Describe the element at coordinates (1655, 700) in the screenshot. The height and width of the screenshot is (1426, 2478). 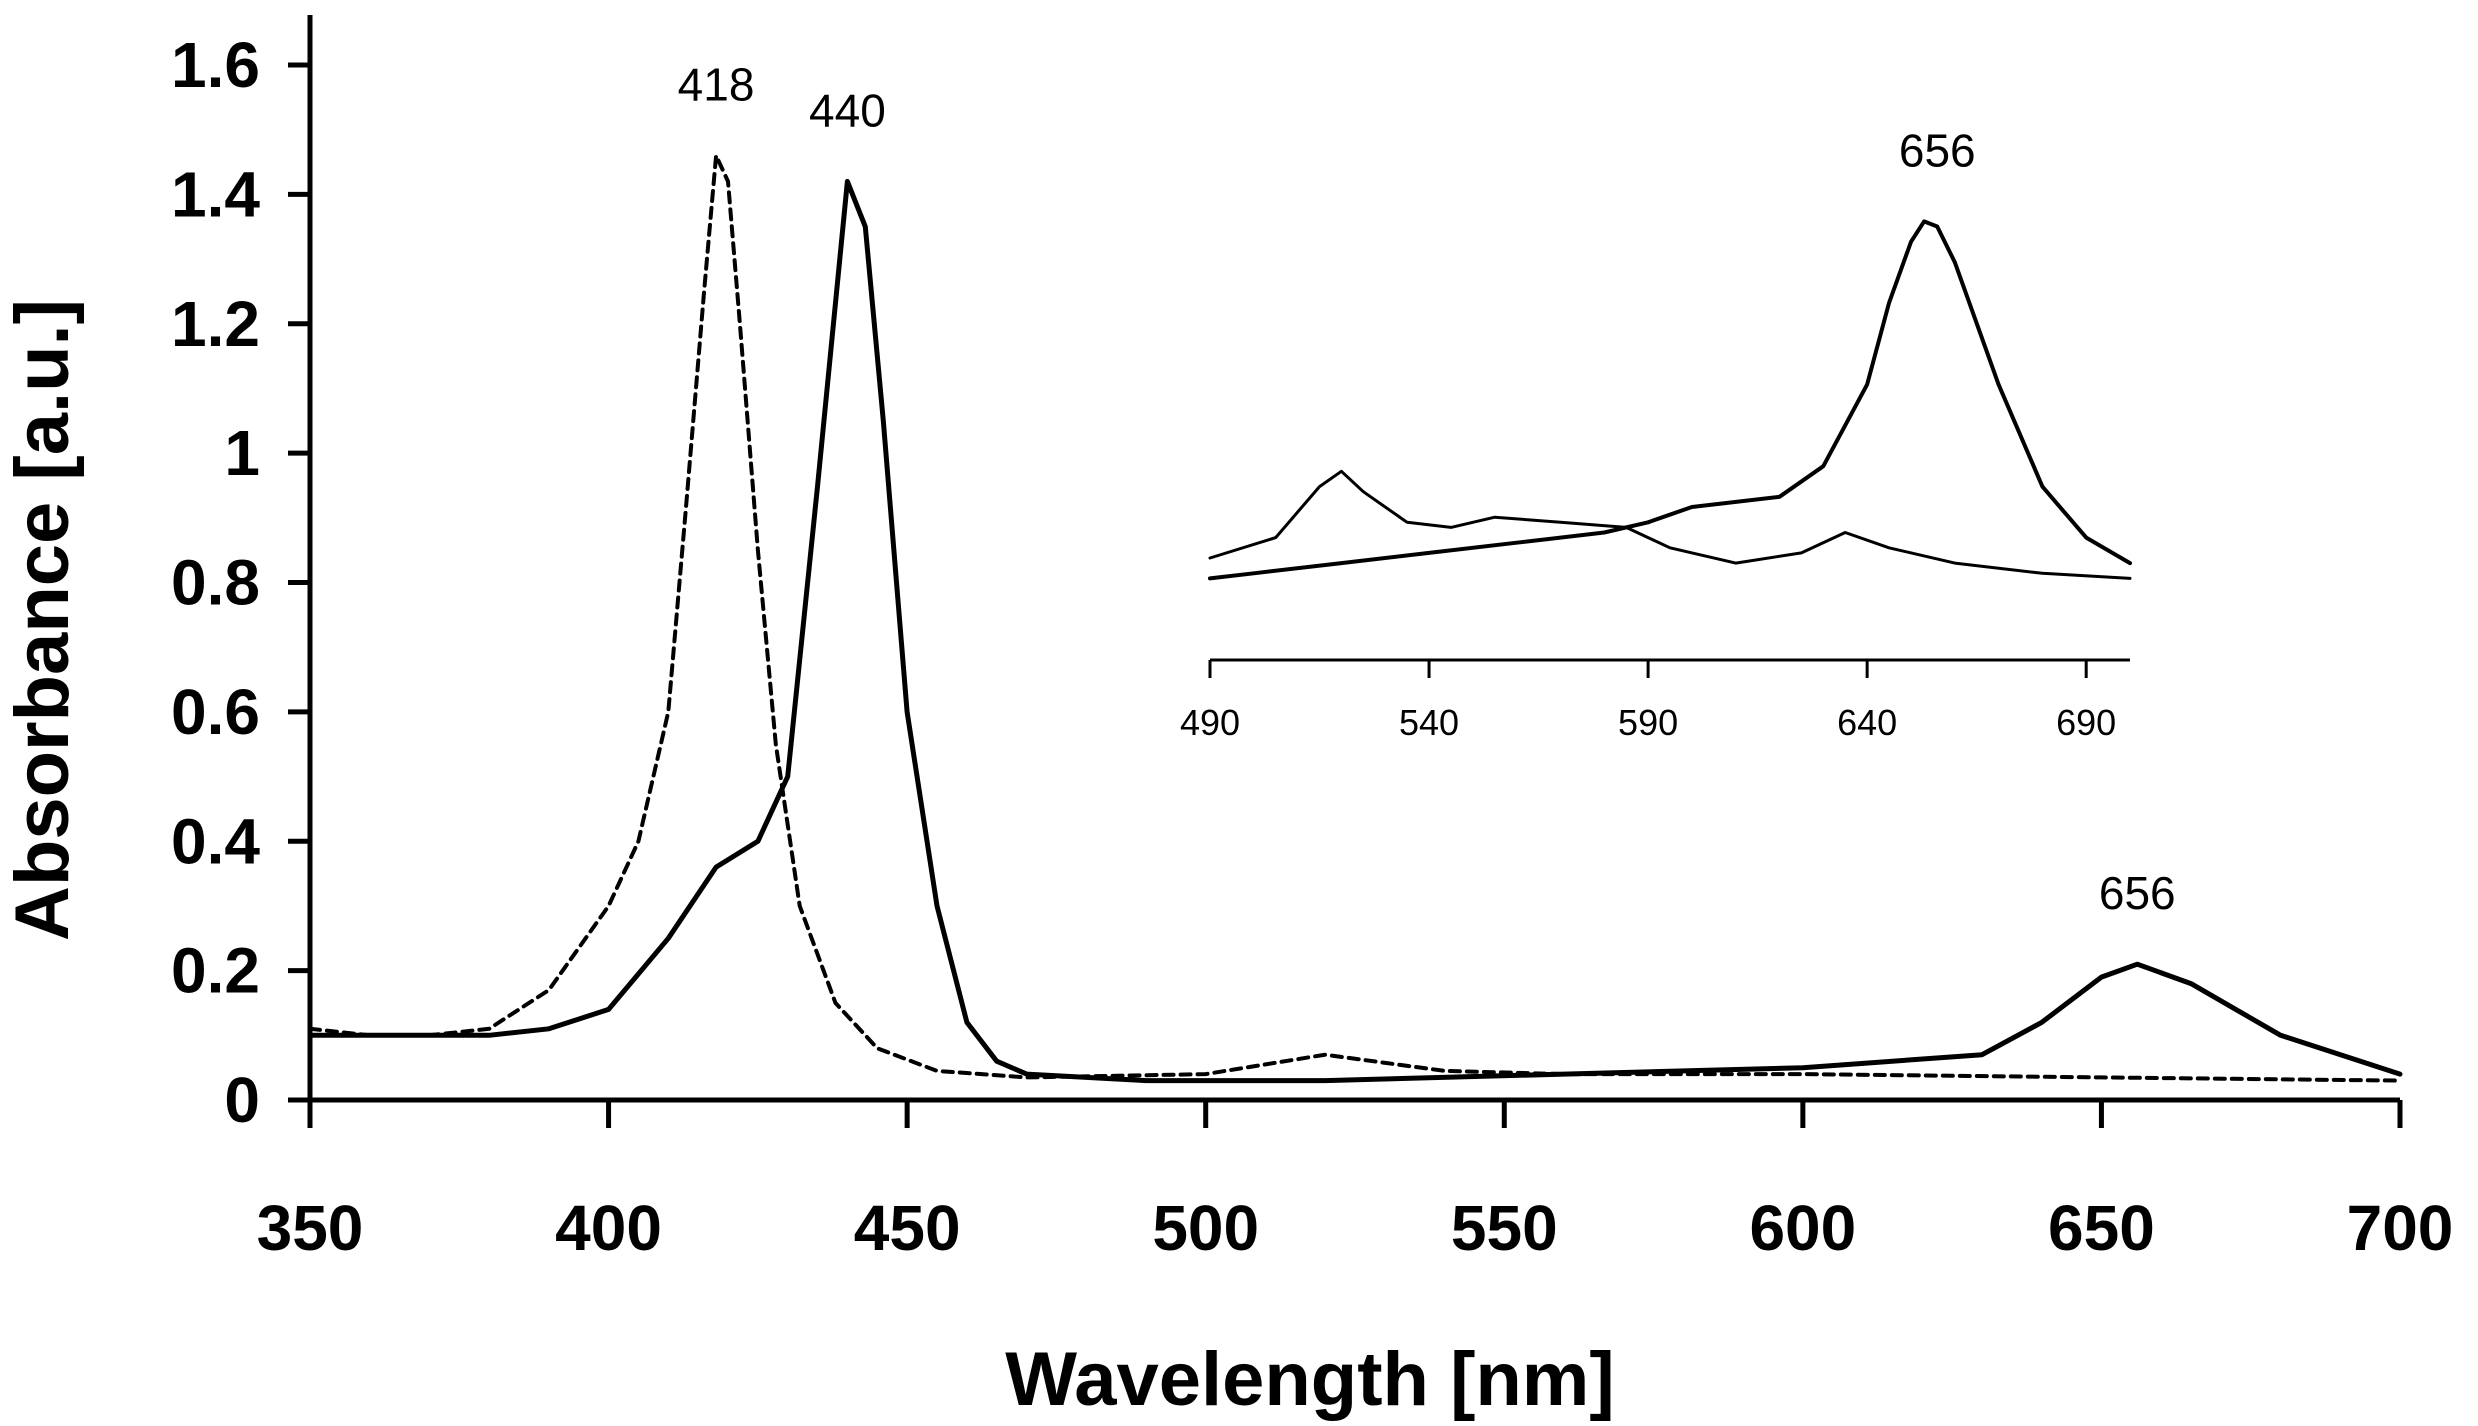
I see `inset-axes: 490 540 590 640 690` at that location.